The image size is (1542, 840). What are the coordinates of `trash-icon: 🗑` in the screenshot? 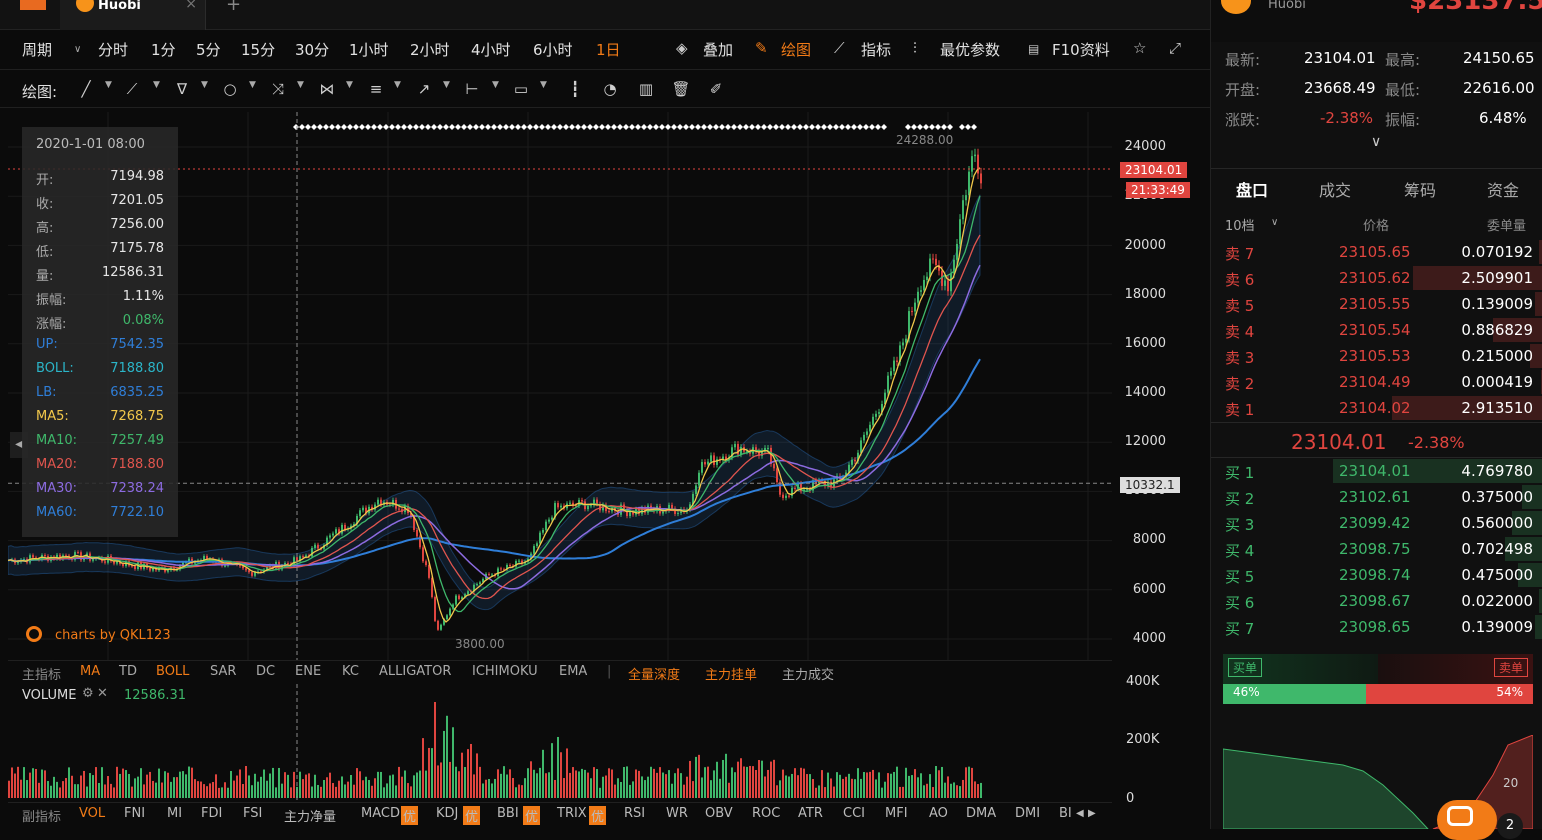 It's located at (681, 89).